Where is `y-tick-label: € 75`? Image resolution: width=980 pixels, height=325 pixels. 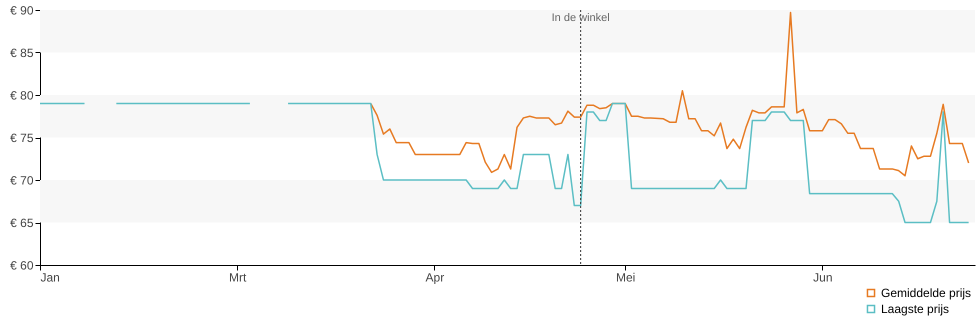 y-tick-label: € 75 is located at coordinates (22, 138).